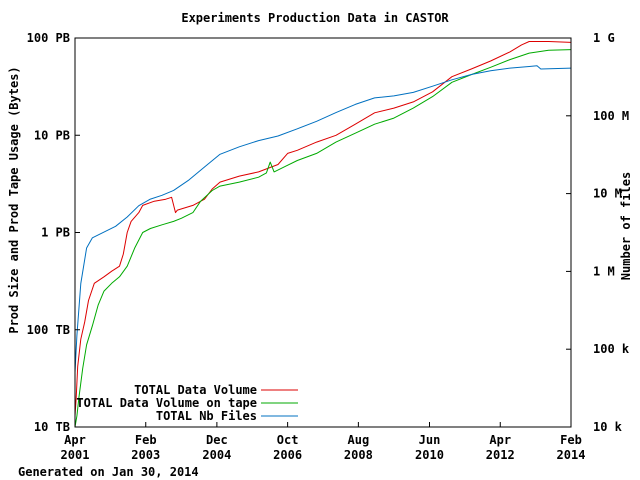 This screenshot has width=640, height=480. Describe the element at coordinates (48, 38) in the screenshot. I see `left-tick-label: 100 PB` at that location.